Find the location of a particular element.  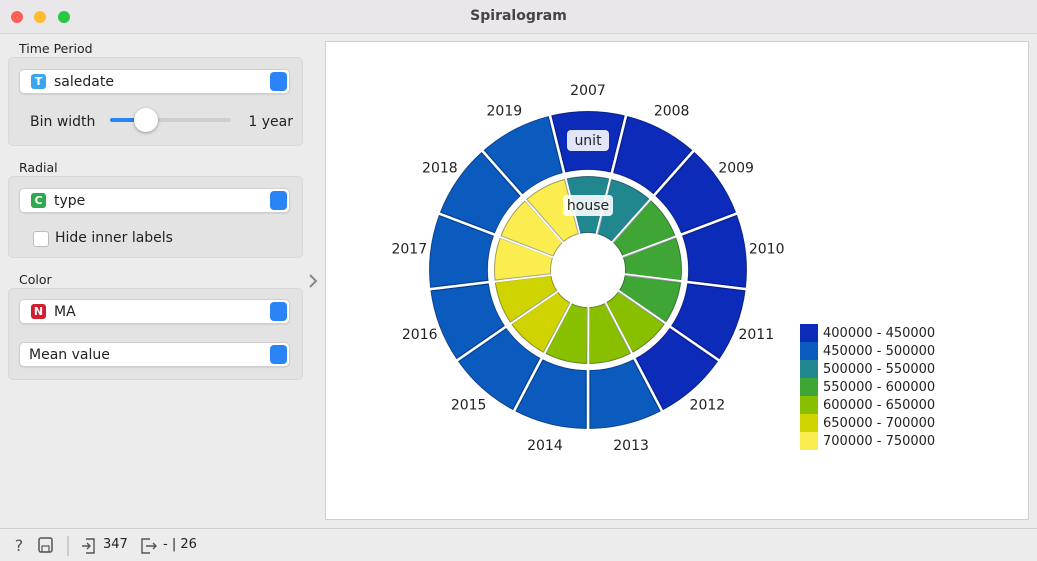

combo-box: Mean value is located at coordinates (154, 354).